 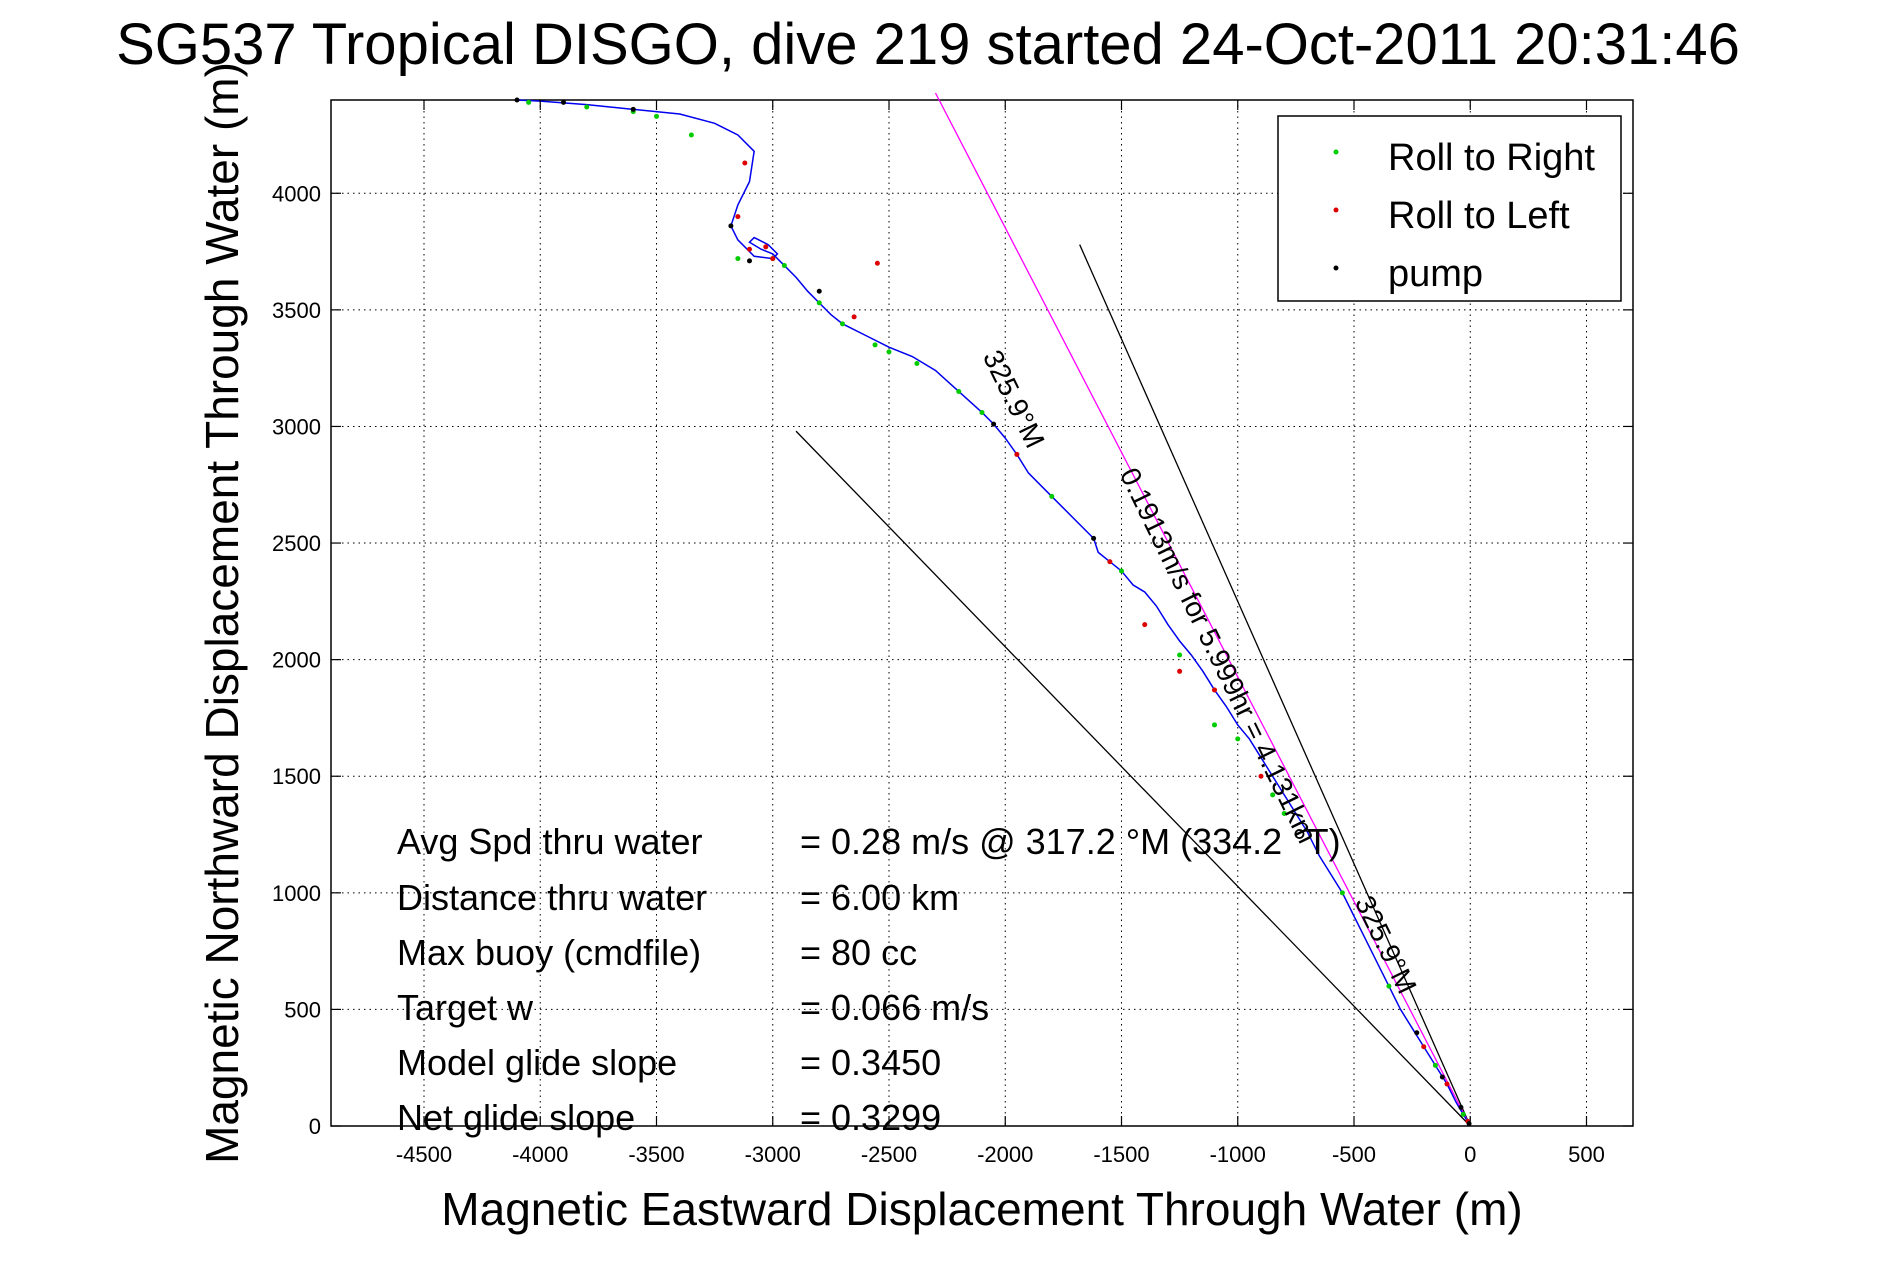 I want to click on x-tick-label: -500, so click(x=1354, y=1154).